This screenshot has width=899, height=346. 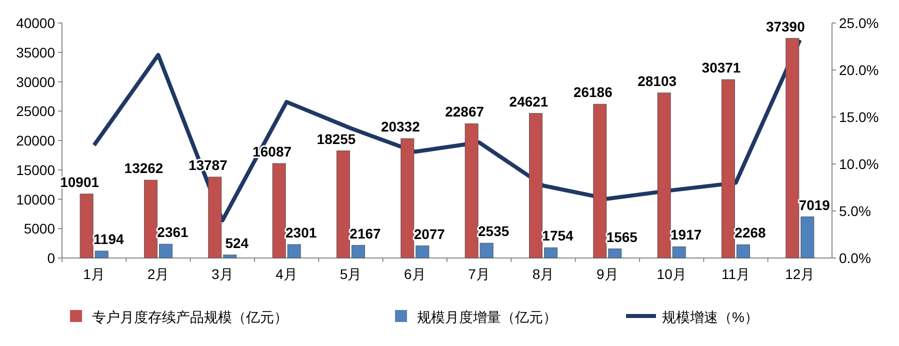 What do you see at coordinates (859, 164) in the screenshot?
I see `y2-tick-label: 10.0%` at bounding box center [859, 164].